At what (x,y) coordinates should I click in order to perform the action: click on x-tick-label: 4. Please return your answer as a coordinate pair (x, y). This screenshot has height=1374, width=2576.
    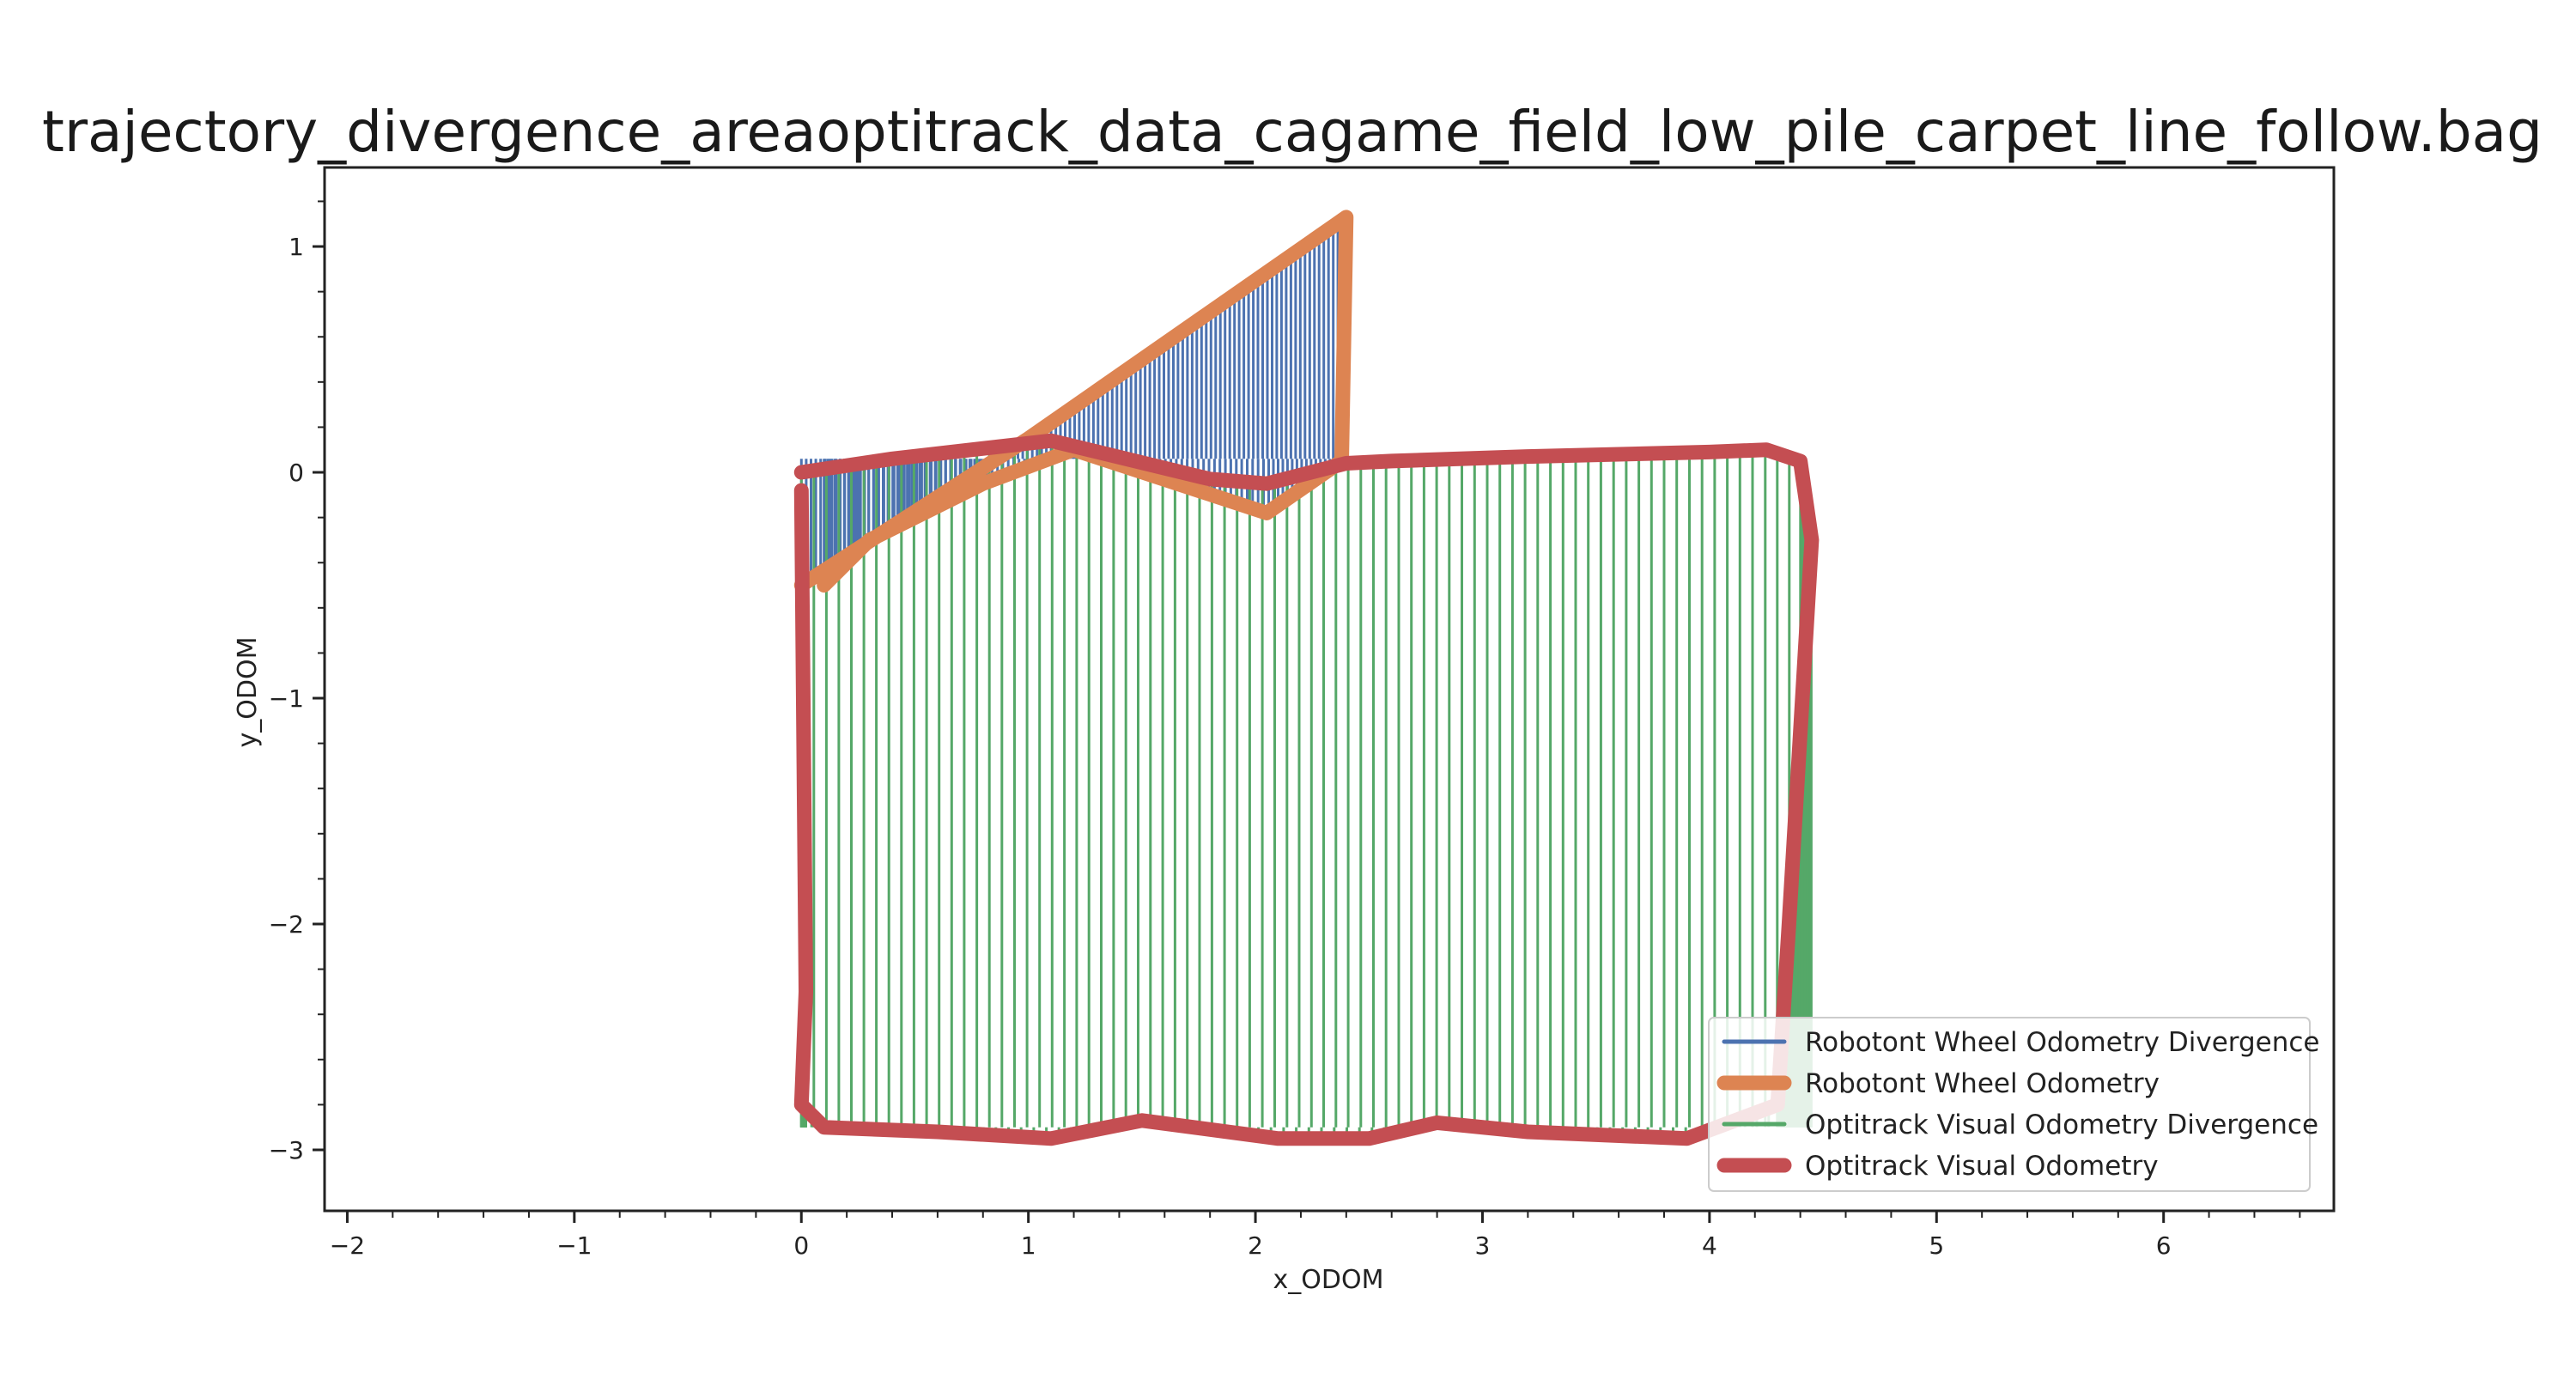
    Looking at the image, I should click on (1709, 1245).